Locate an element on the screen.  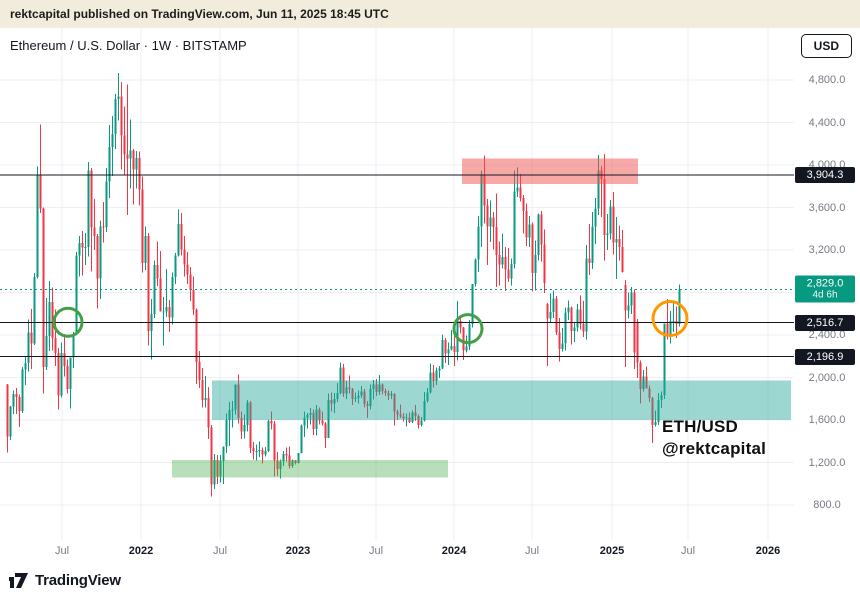
time-axis-label: 2024 is located at coordinates (454, 551).